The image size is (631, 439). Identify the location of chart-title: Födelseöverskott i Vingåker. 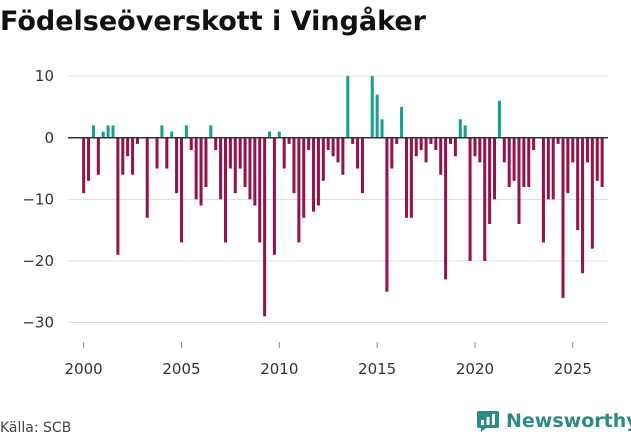
(213, 21).